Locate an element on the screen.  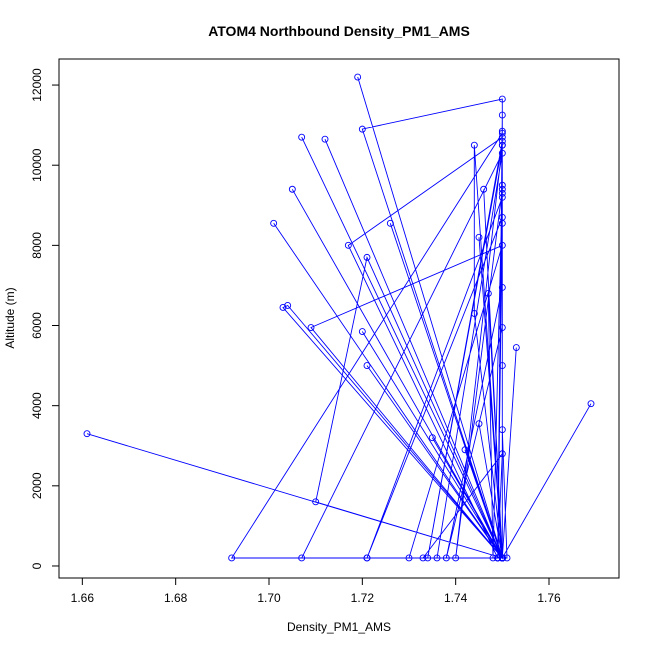
x-tick-label: 1.70 is located at coordinates (269, 598).